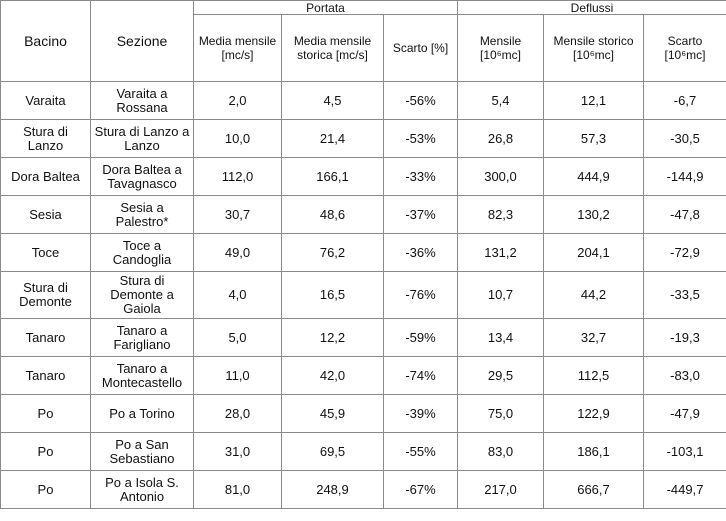  Describe the element at coordinates (45, 138) in the screenshot. I see `table-cell: Stura di Lanzo` at that location.